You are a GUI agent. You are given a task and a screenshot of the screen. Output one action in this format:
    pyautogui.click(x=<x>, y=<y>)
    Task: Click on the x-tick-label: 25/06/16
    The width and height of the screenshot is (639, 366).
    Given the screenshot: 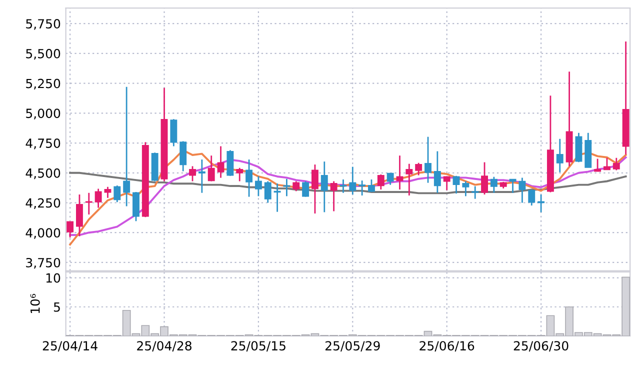 What is the action you would take?
    pyautogui.click(x=447, y=346)
    